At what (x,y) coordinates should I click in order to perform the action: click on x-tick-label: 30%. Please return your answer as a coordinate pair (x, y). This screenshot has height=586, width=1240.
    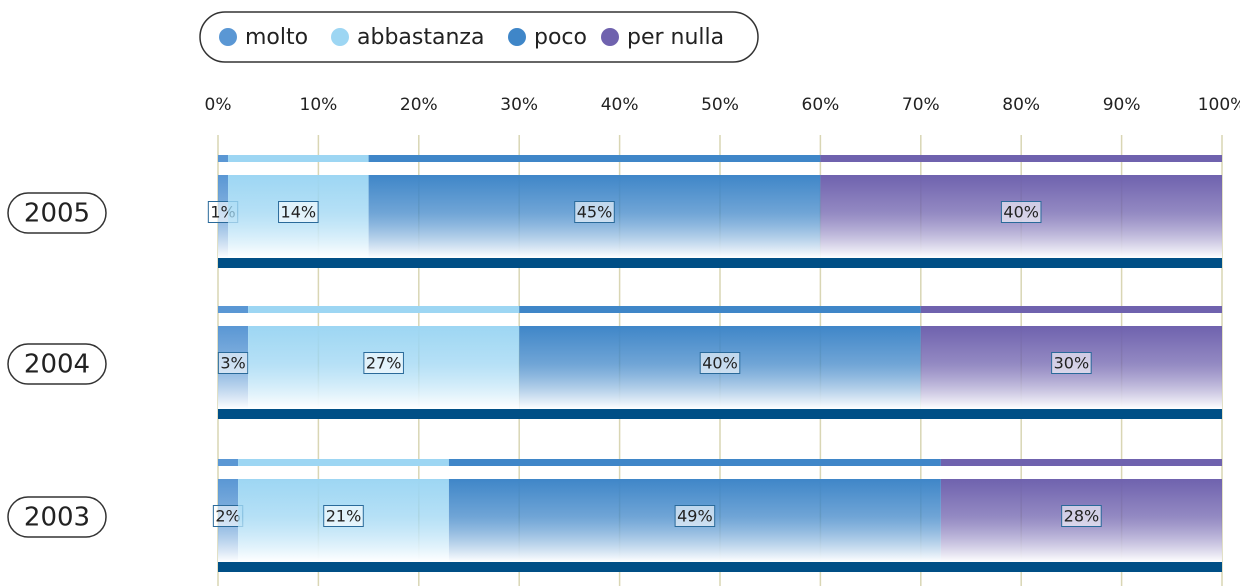
    Looking at the image, I should click on (519, 105).